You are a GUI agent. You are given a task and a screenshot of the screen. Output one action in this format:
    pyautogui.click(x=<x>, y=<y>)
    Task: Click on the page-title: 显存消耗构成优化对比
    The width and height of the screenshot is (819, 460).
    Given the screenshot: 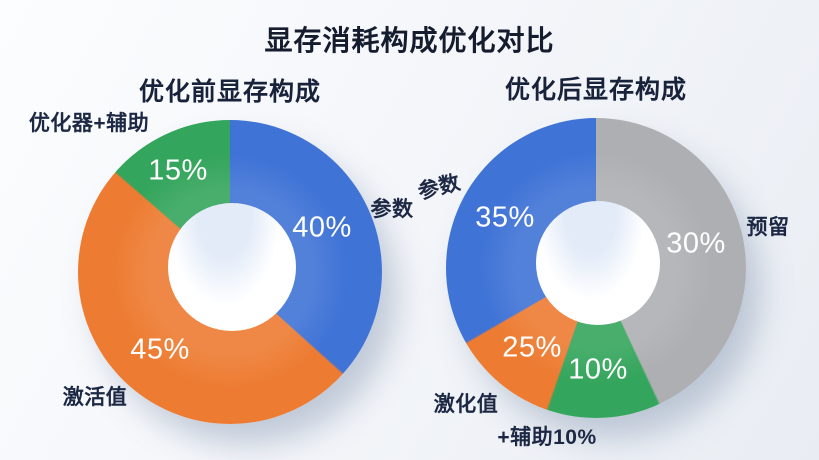 What is the action you would take?
    pyautogui.click(x=409, y=40)
    